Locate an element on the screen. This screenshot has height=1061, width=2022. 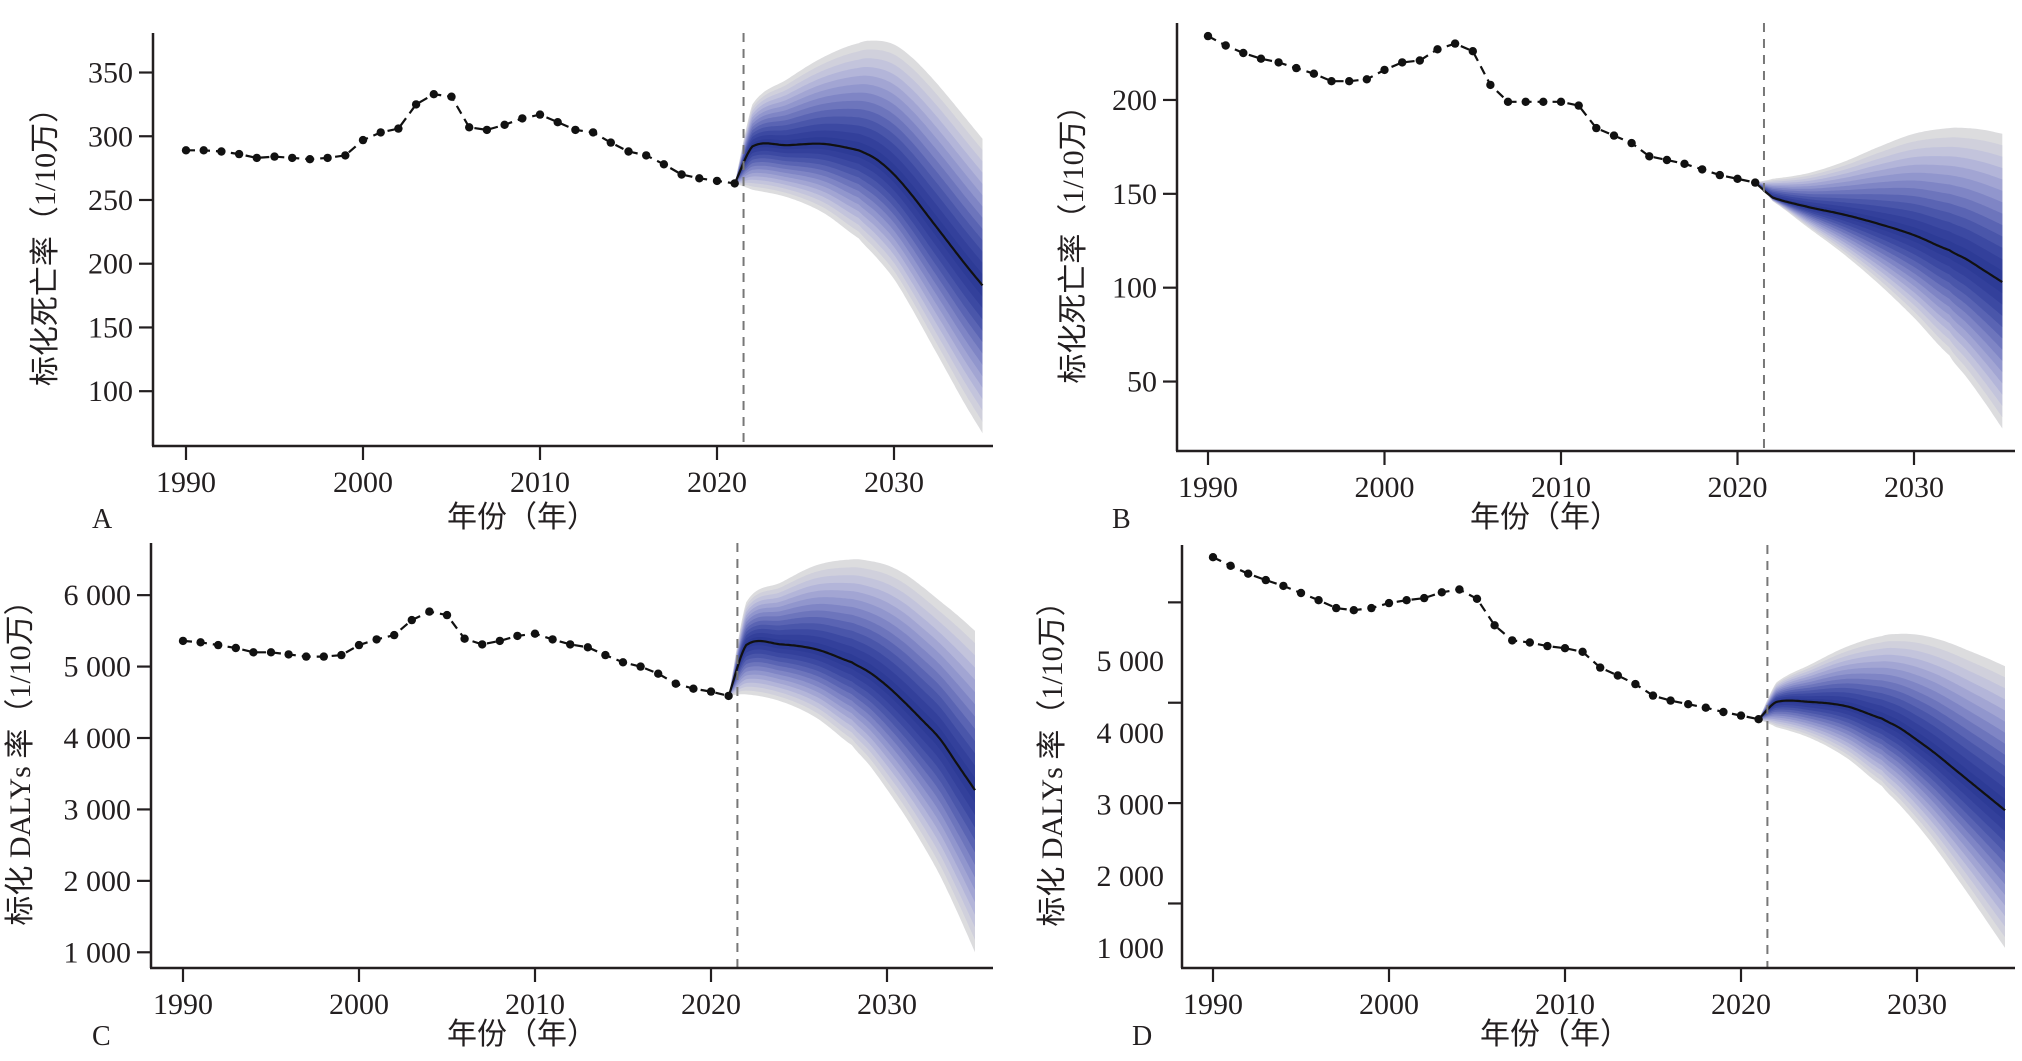
y-axis-title: 标化死亡率（1/10万） is located at coordinates (45, 239).